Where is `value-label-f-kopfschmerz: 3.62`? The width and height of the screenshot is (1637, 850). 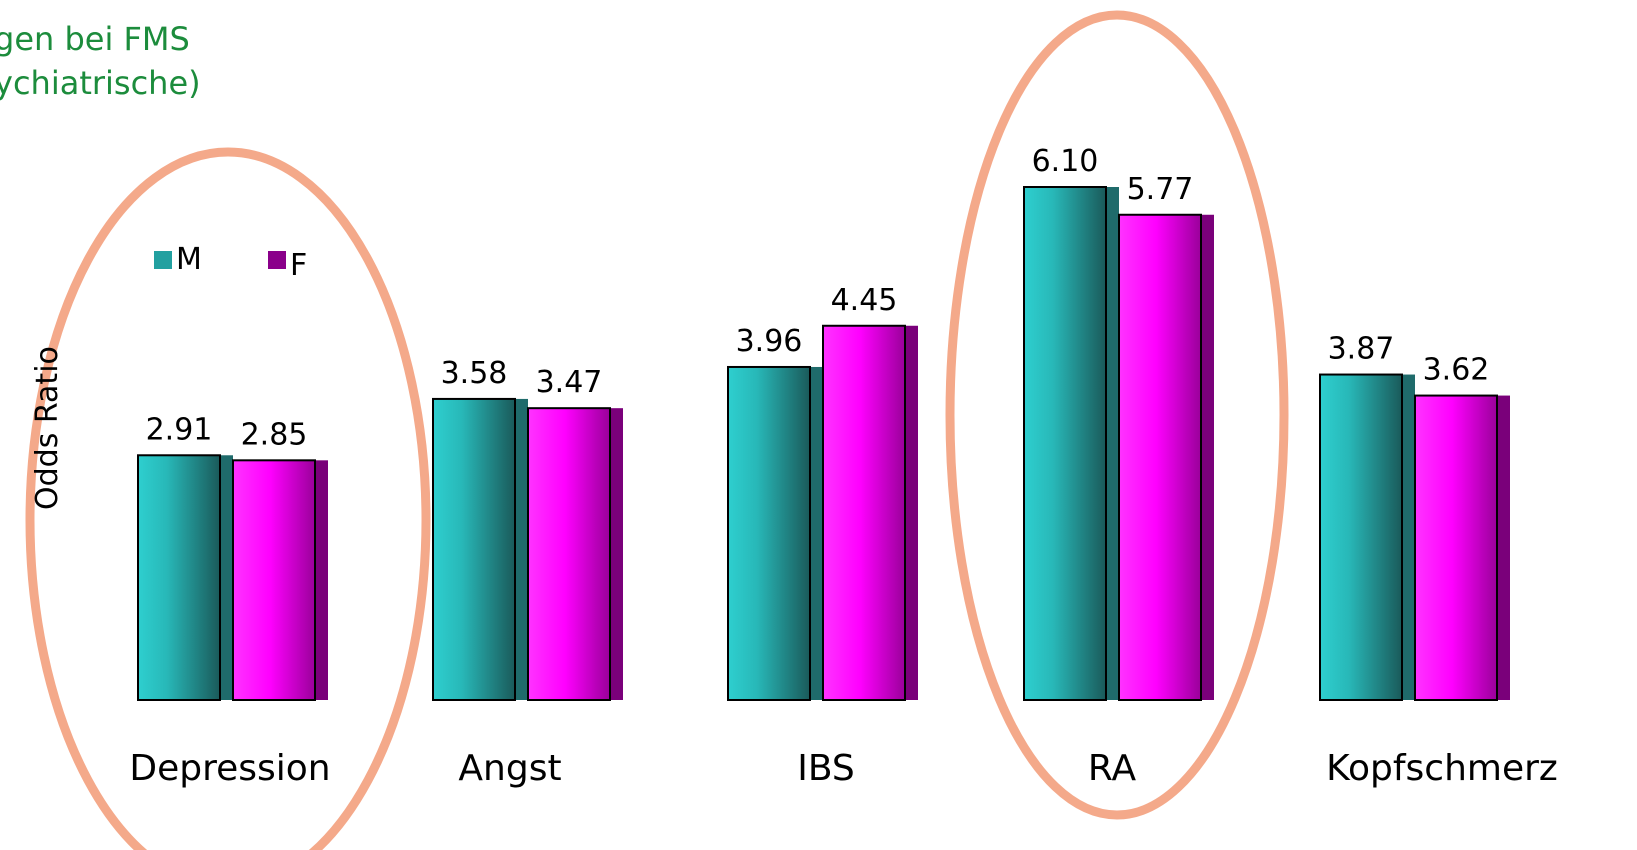
value-label-f-kopfschmerz: 3.62 is located at coordinates (1456, 370).